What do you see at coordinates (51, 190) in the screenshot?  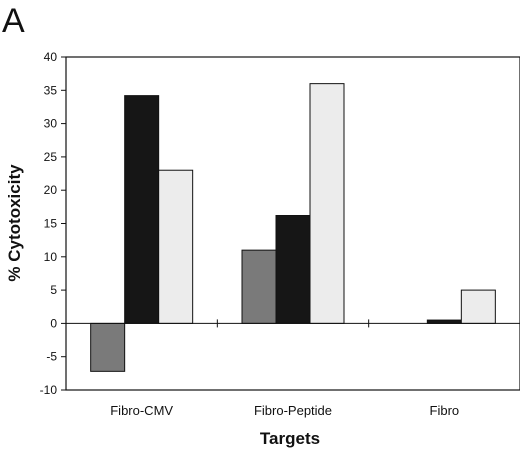 I see `y-tick-label: 20` at bounding box center [51, 190].